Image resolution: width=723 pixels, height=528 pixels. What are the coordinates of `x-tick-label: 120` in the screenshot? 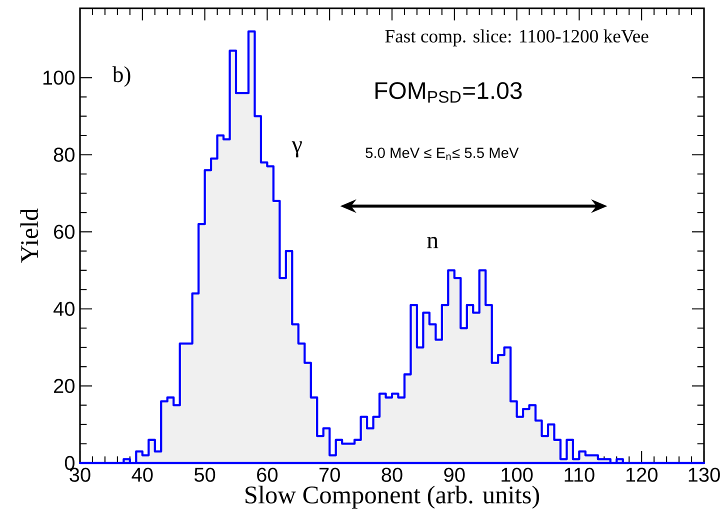 It's located at (642, 475).